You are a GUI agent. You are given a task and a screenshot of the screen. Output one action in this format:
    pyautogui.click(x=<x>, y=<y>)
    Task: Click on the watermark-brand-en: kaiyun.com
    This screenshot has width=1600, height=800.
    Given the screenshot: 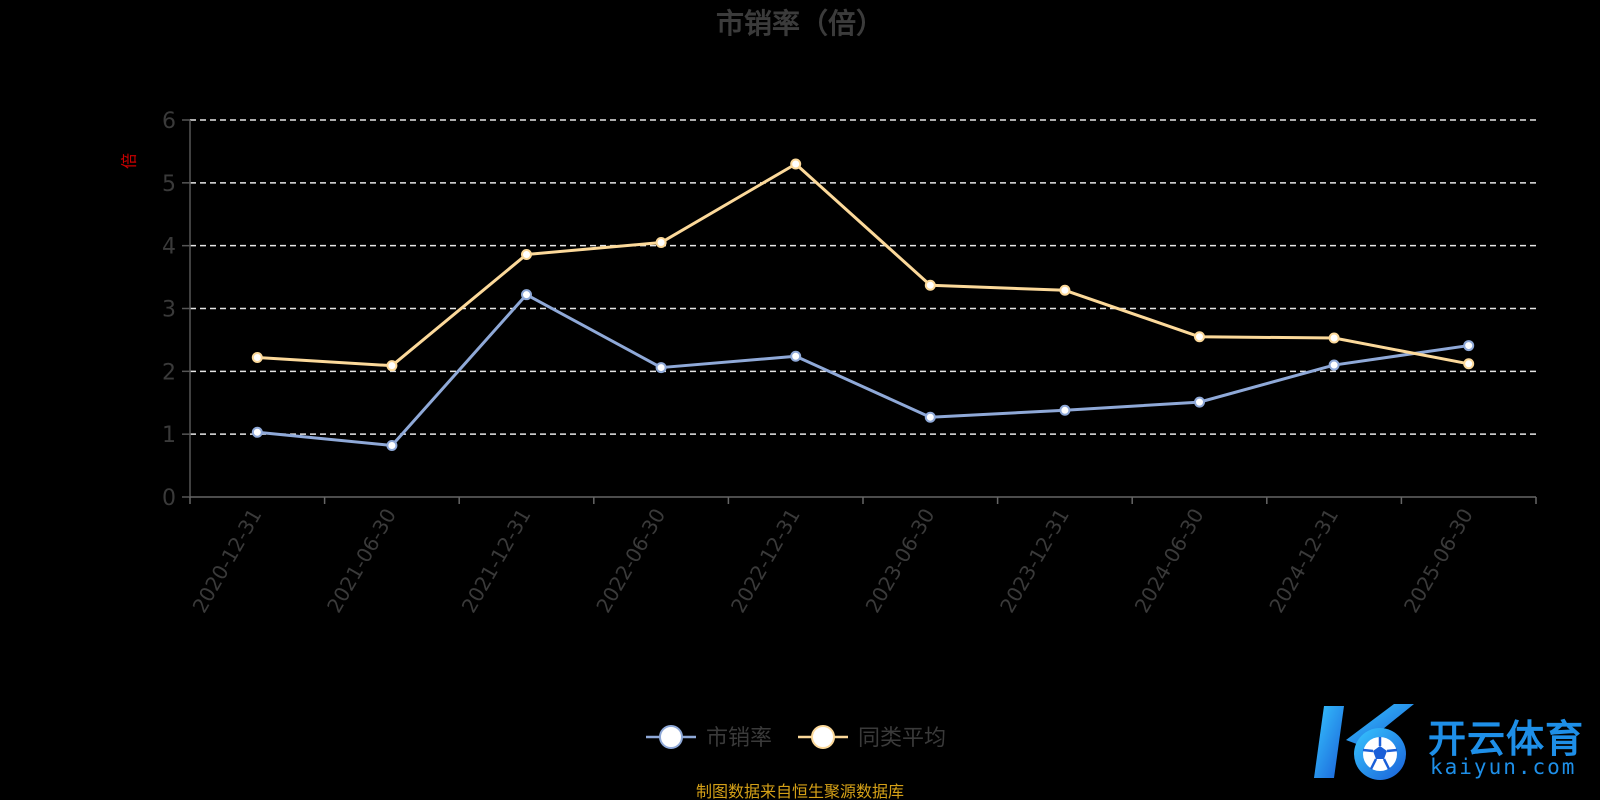 What is the action you would take?
    pyautogui.click(x=1503, y=767)
    